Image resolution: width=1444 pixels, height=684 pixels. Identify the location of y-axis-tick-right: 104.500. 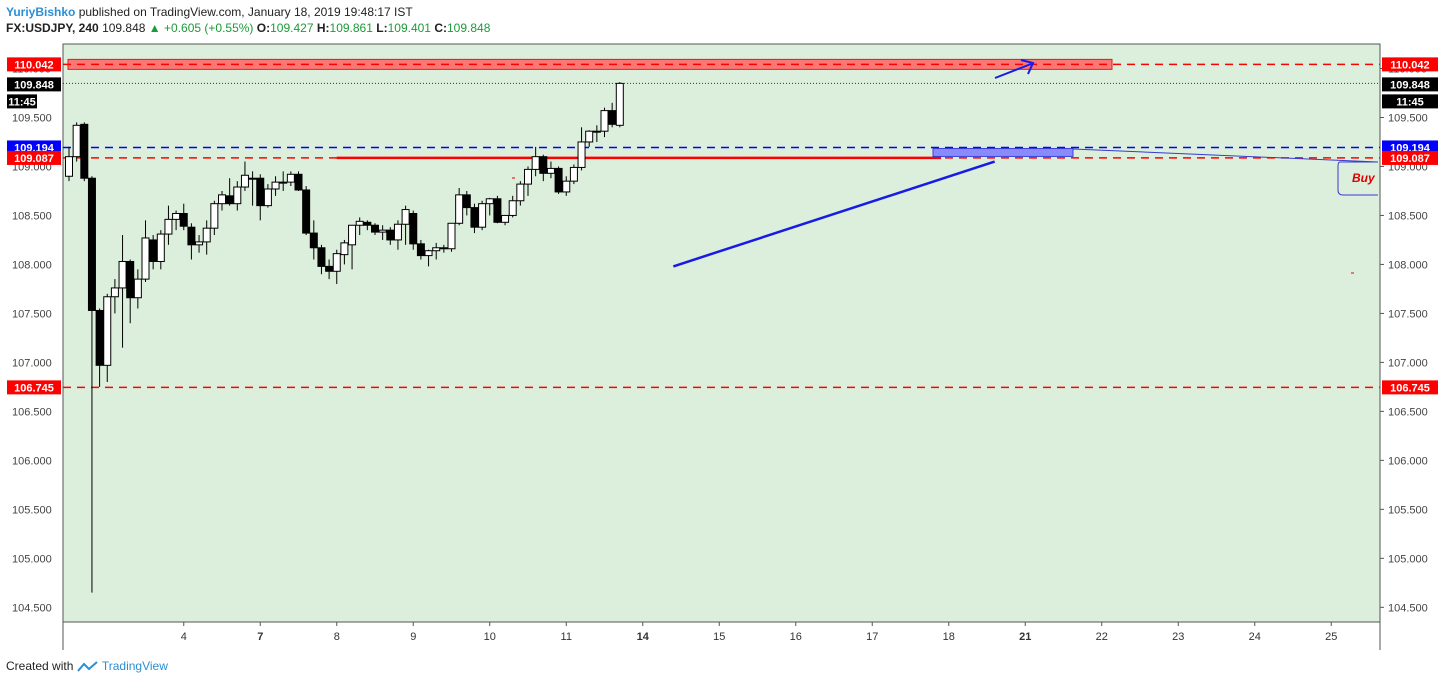
(1408, 608).